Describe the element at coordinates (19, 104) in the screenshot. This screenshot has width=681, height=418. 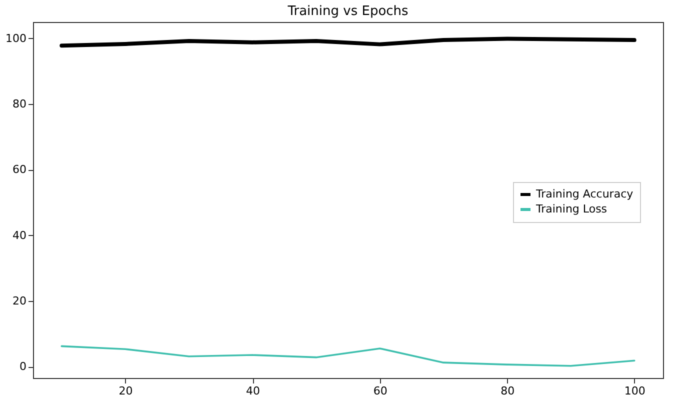
I see `y-tick-label: 80` at that location.